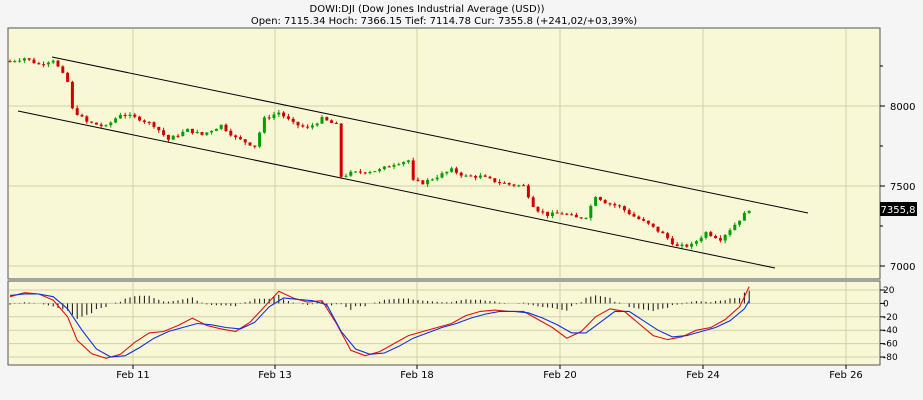 Image resolution: width=923 pixels, height=400 pixels. Describe the element at coordinates (560, 375) in the screenshot. I see `x-axis-tick-label: Feb 20` at that location.